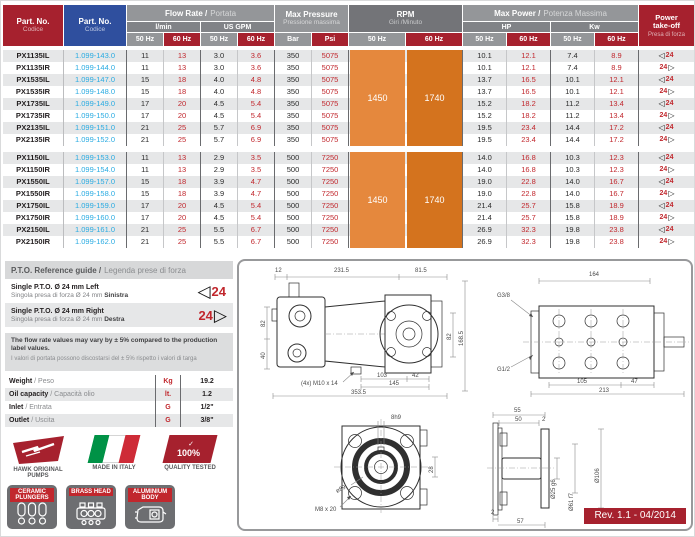  What do you see at coordinates (504, 296) in the screenshot?
I see `svg-text: G3/8` at bounding box center [504, 296].